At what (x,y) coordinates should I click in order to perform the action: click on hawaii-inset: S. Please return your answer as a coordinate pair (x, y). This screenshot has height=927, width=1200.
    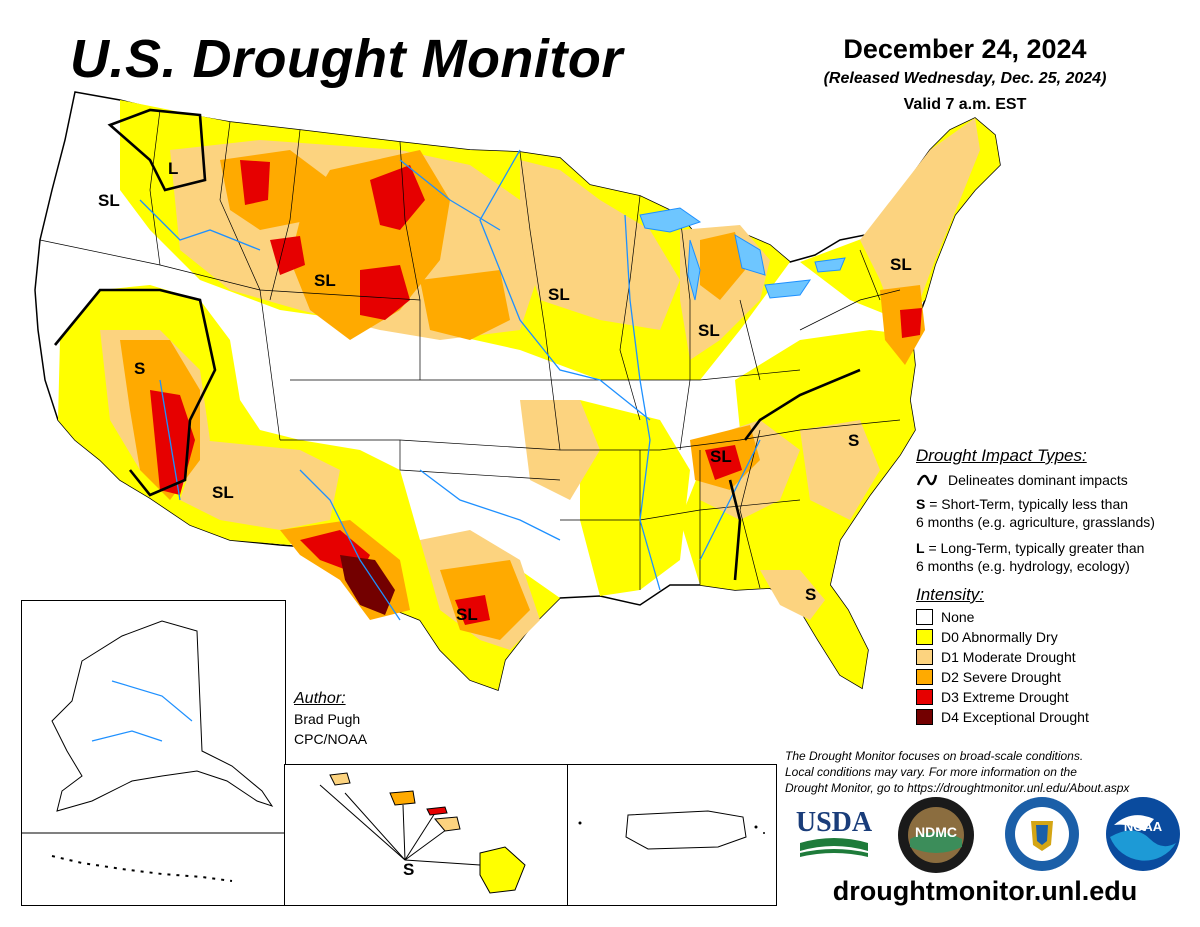
    Looking at the image, I should click on (426, 835).